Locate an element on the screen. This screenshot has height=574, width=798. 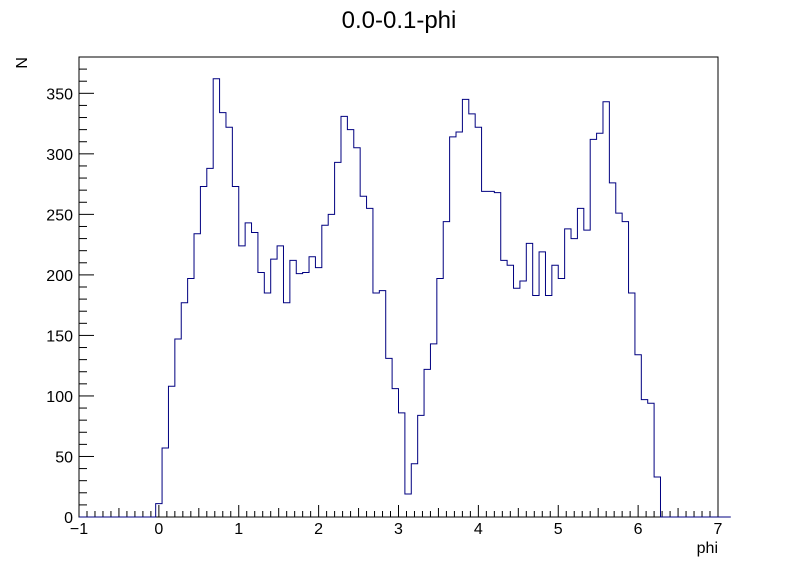
y-tick-label: 250 is located at coordinates (59, 215).